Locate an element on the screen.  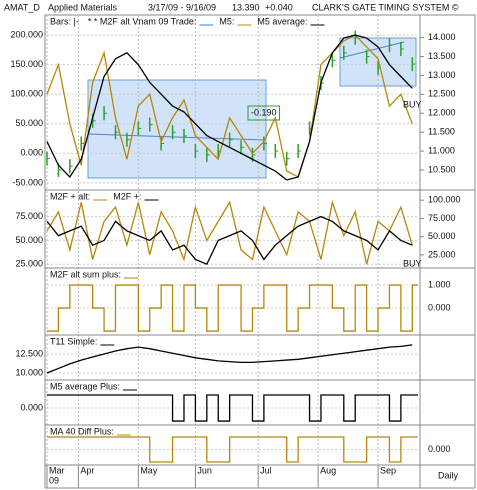
y2-tick-label: 12.000 is located at coordinates (442, 113).